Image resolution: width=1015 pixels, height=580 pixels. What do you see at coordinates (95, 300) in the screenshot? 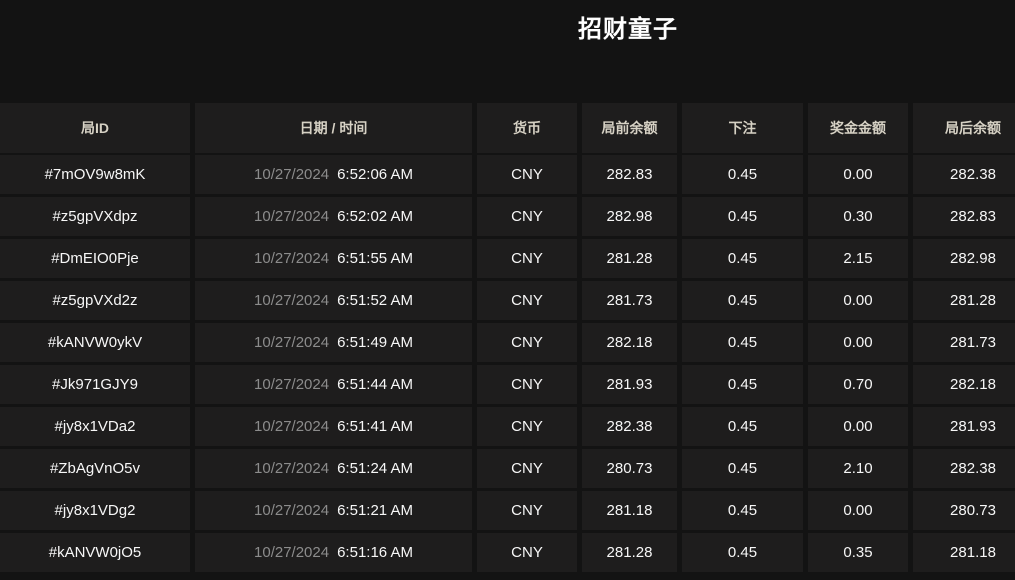
I see `round-id-cell: #z5gpVXd2z` at bounding box center [95, 300].